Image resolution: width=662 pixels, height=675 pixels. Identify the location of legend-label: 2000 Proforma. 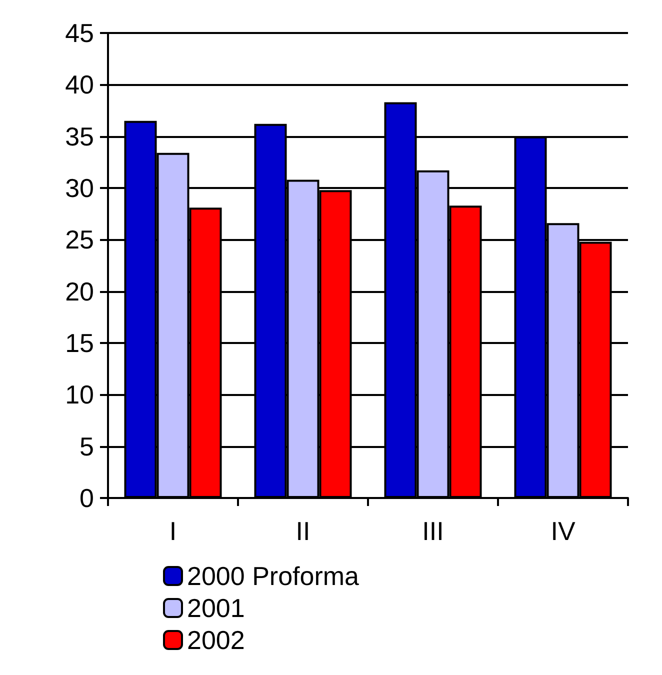
(273, 576).